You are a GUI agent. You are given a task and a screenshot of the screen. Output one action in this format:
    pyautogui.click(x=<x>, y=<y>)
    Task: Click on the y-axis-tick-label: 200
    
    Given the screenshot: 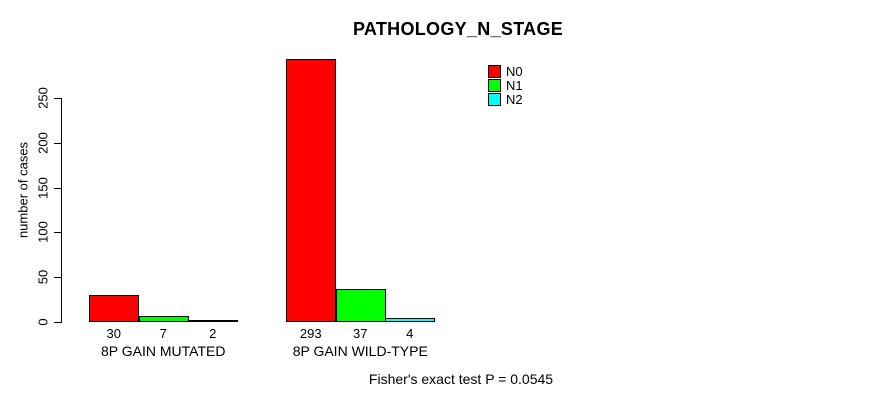 What is the action you would take?
    pyautogui.click(x=43, y=143)
    